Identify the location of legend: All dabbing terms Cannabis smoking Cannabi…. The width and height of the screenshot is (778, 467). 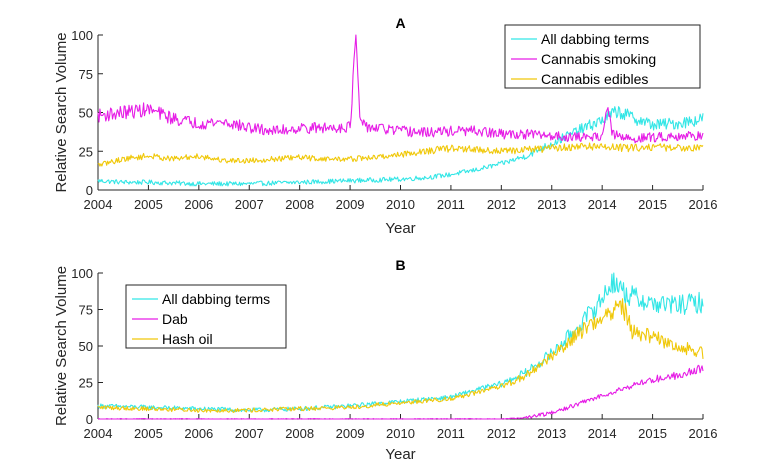
(602, 56).